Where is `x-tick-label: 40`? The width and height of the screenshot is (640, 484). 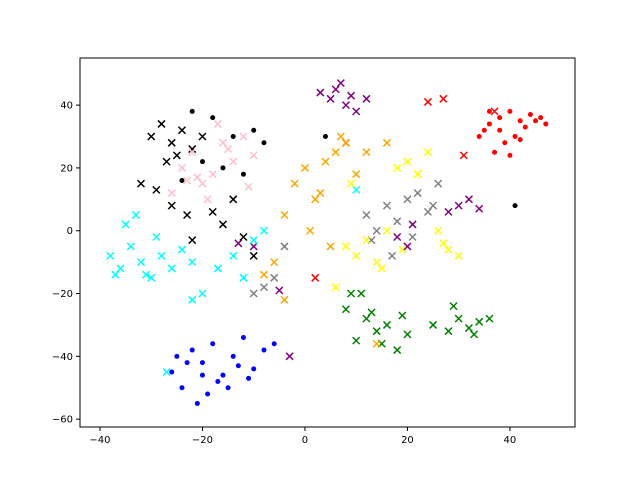 x-tick-label: 40 is located at coordinates (510, 440).